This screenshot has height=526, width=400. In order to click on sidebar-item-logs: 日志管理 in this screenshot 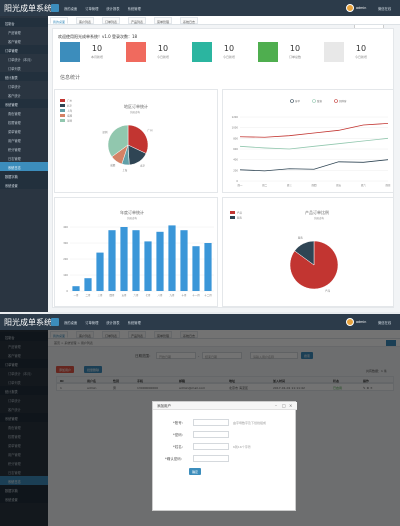, I will do `click(14, 158)`.